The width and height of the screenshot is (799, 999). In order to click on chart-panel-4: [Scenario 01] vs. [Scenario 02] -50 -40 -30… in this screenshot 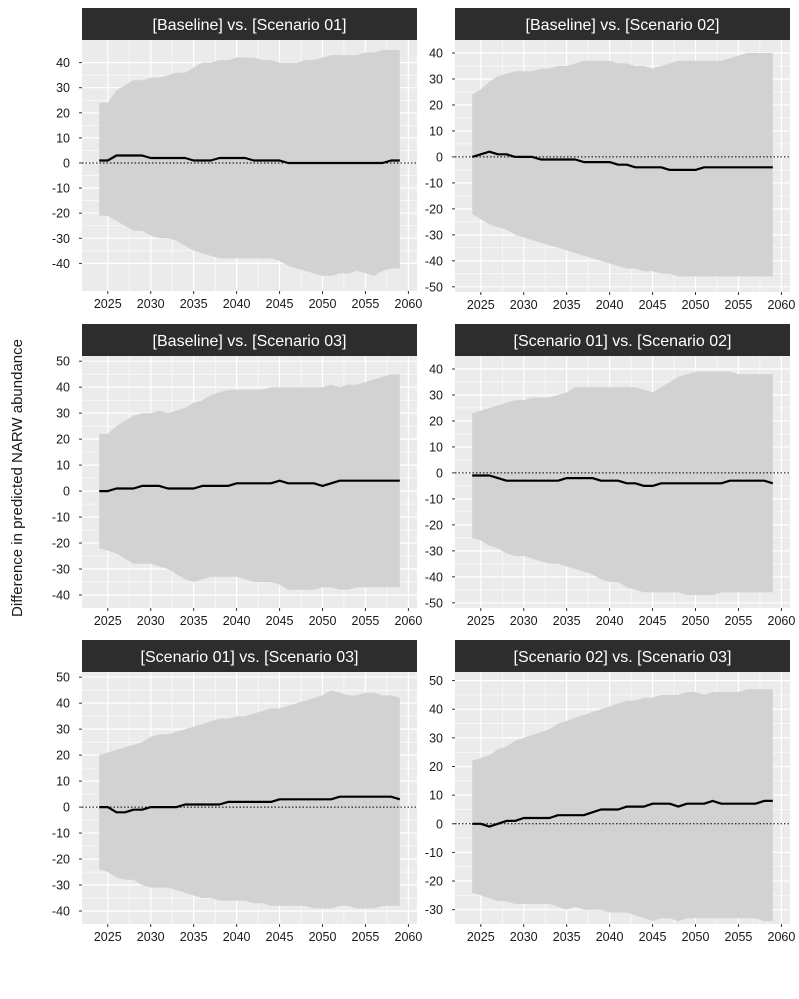, I will do `click(610, 476)`.